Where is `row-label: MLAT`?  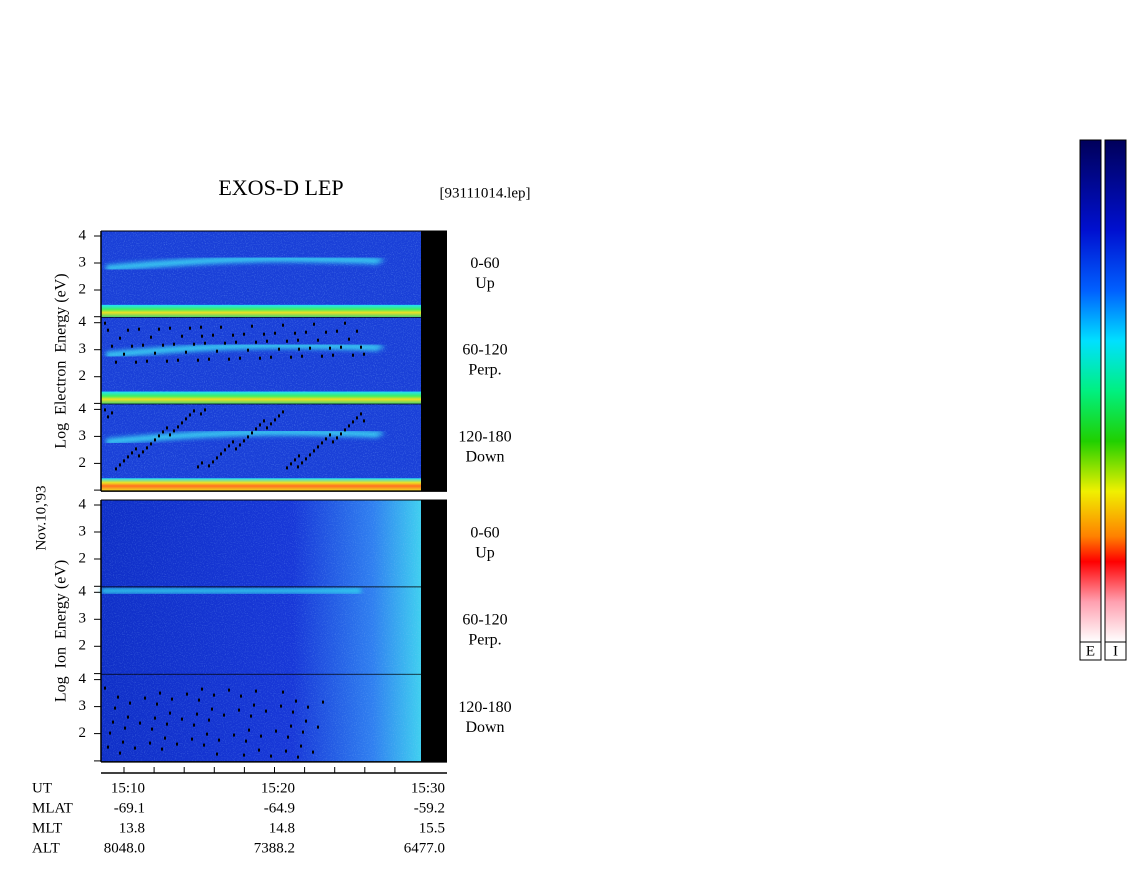
row-label: MLAT is located at coordinates (52, 808).